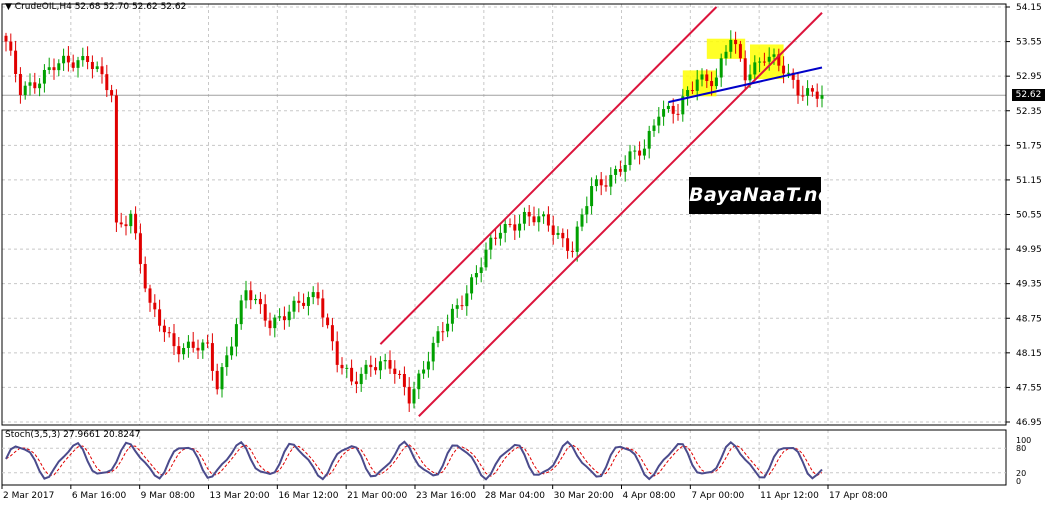  I want to click on x-tick-label: 9 Mar 08:00, so click(168, 496).